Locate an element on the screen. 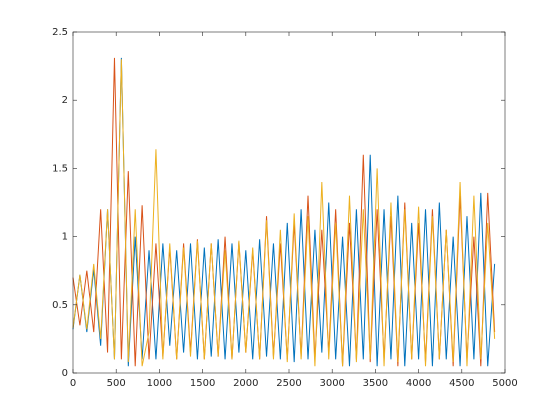  x-tick-label: 500 is located at coordinates (116, 383).